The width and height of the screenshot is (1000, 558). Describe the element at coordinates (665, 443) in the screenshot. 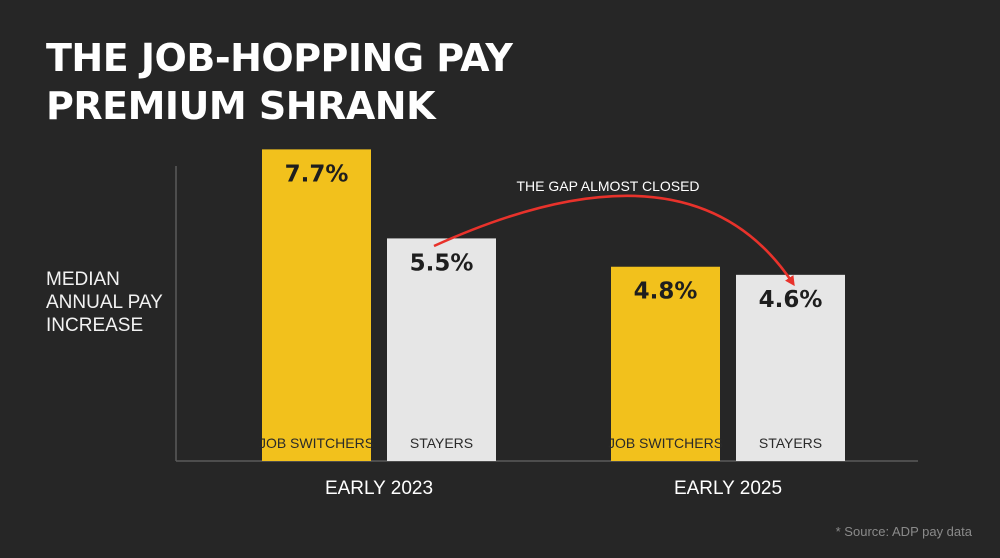

I see `series-label-job-switchers-early-2025: JOB SWITCHERS` at that location.